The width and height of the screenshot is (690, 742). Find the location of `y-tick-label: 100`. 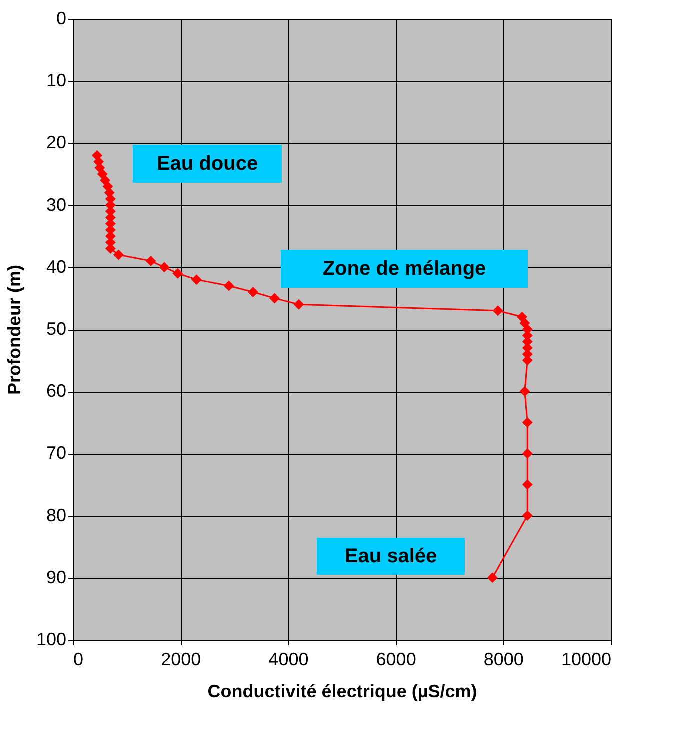

y-tick-label: 100 is located at coordinates (51, 640).